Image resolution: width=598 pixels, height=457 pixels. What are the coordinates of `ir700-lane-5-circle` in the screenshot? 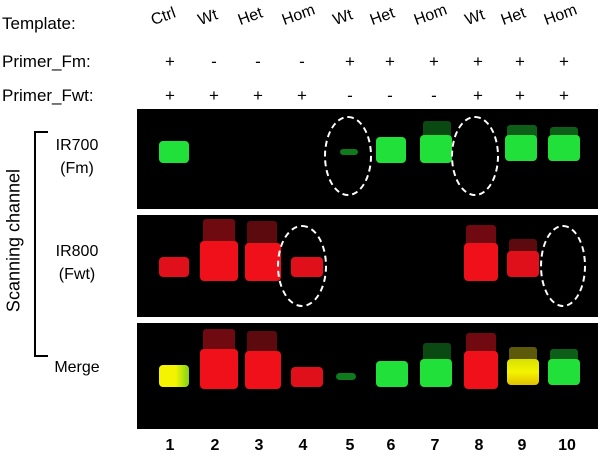 It's located at (348, 156).